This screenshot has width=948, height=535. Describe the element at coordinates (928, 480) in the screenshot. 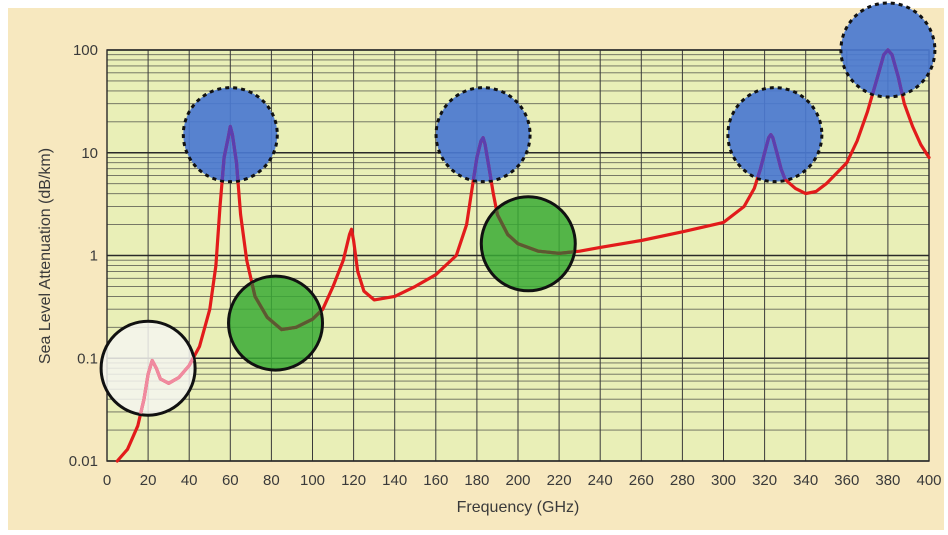

I see `x-tick-label: 400` at that location.